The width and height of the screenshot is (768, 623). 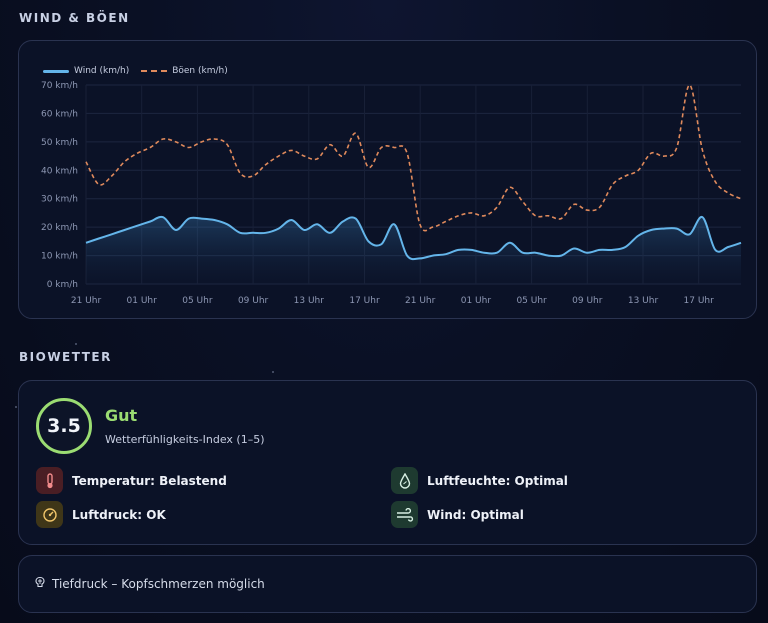 I want to click on brain-icon, so click(x=40, y=583).